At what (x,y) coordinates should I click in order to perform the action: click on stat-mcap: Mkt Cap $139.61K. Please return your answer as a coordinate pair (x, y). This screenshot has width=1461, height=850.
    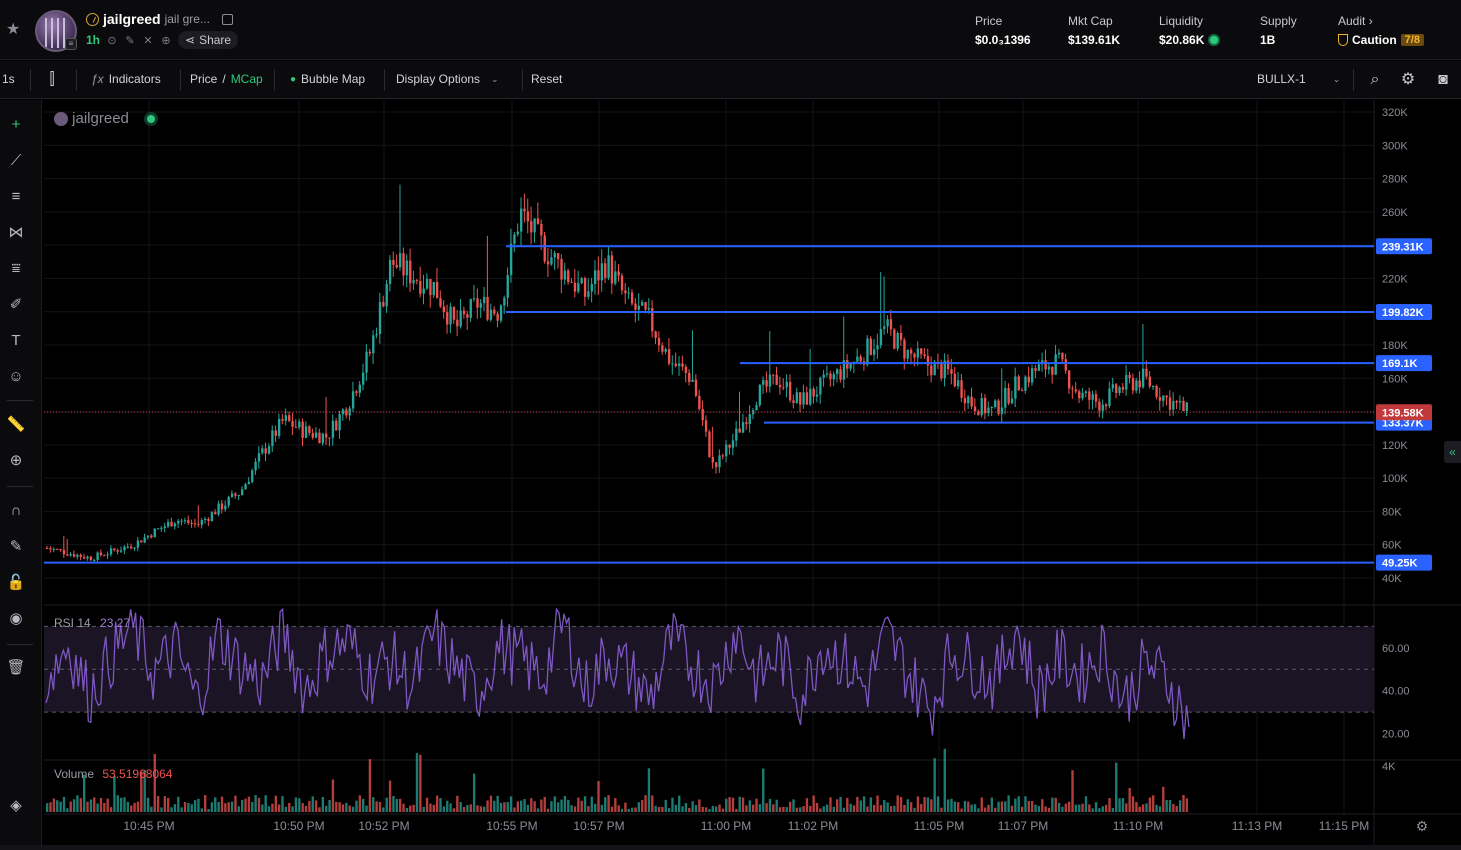
    Looking at the image, I should click on (1094, 30).